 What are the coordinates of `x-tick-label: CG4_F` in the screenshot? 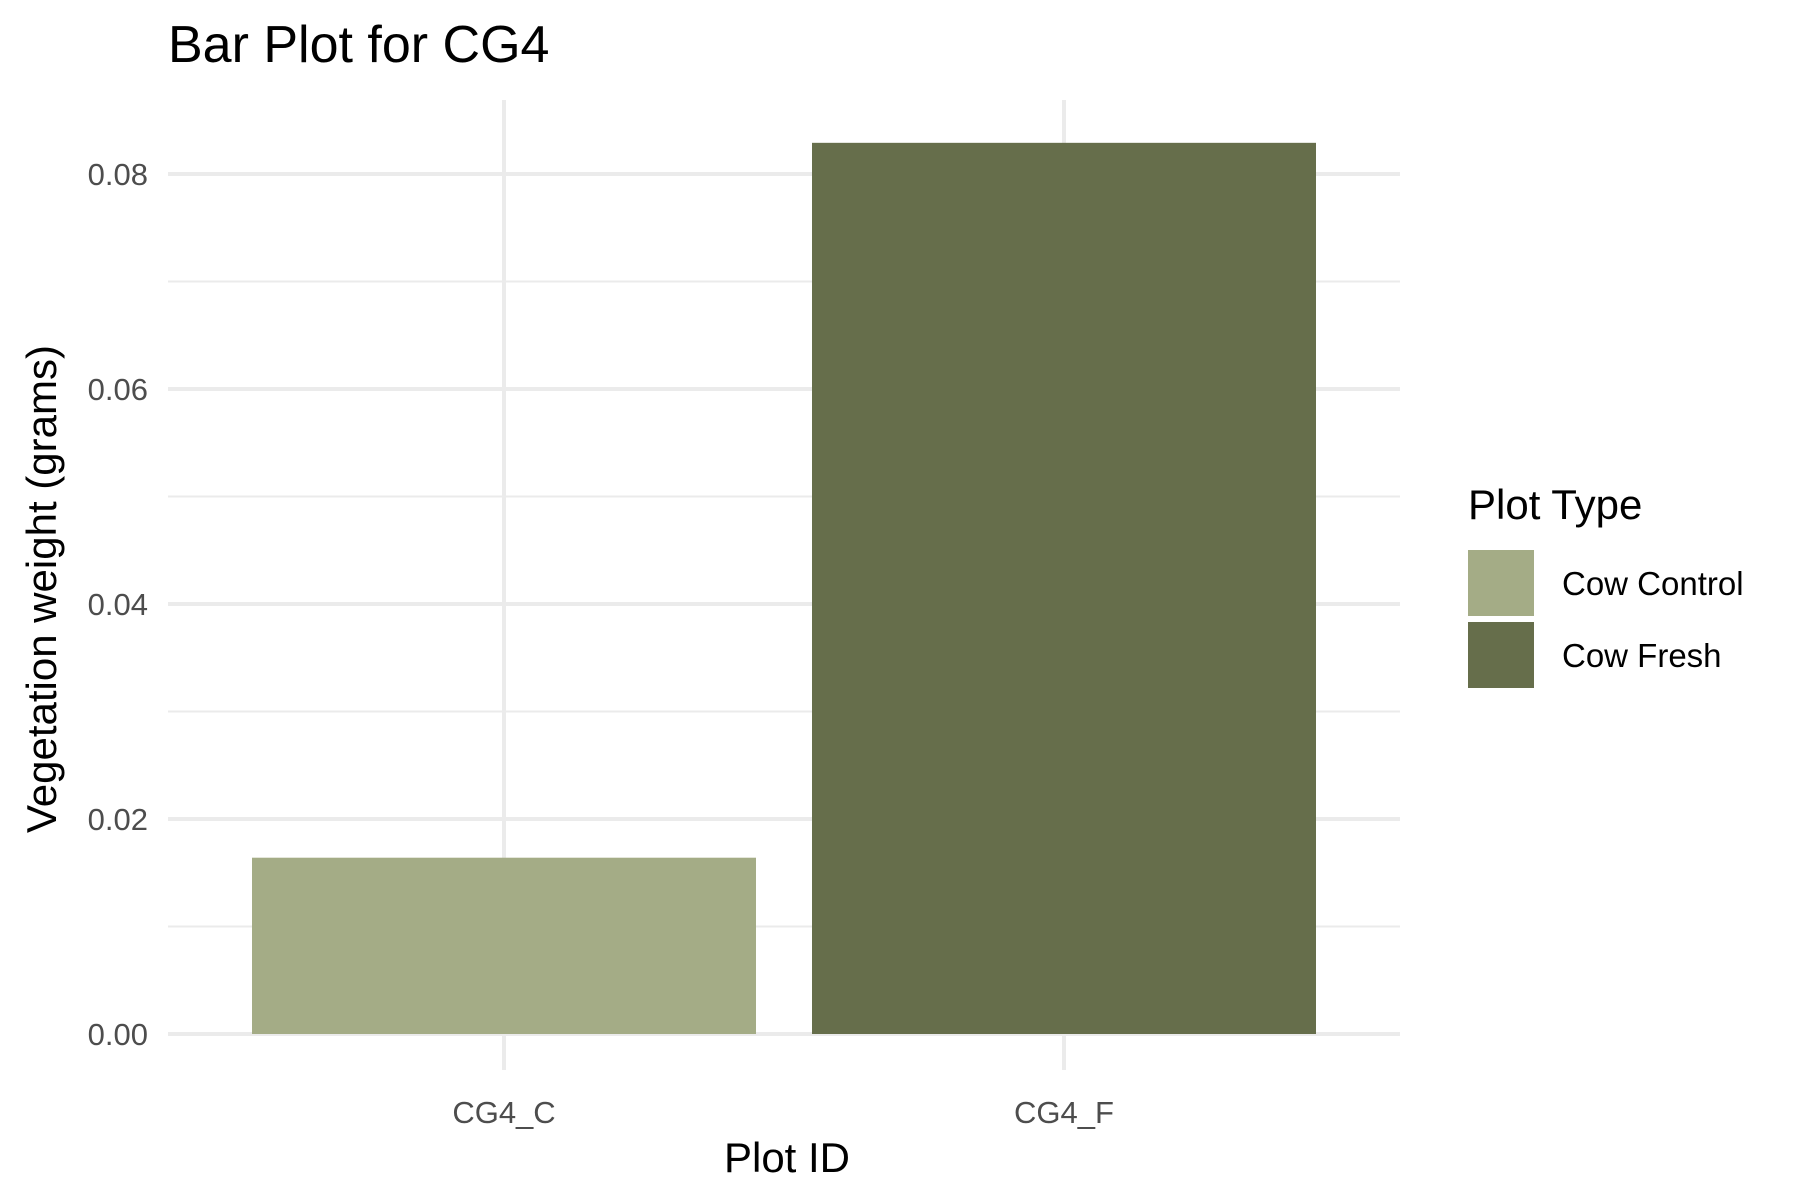 It's located at (1064, 1112).